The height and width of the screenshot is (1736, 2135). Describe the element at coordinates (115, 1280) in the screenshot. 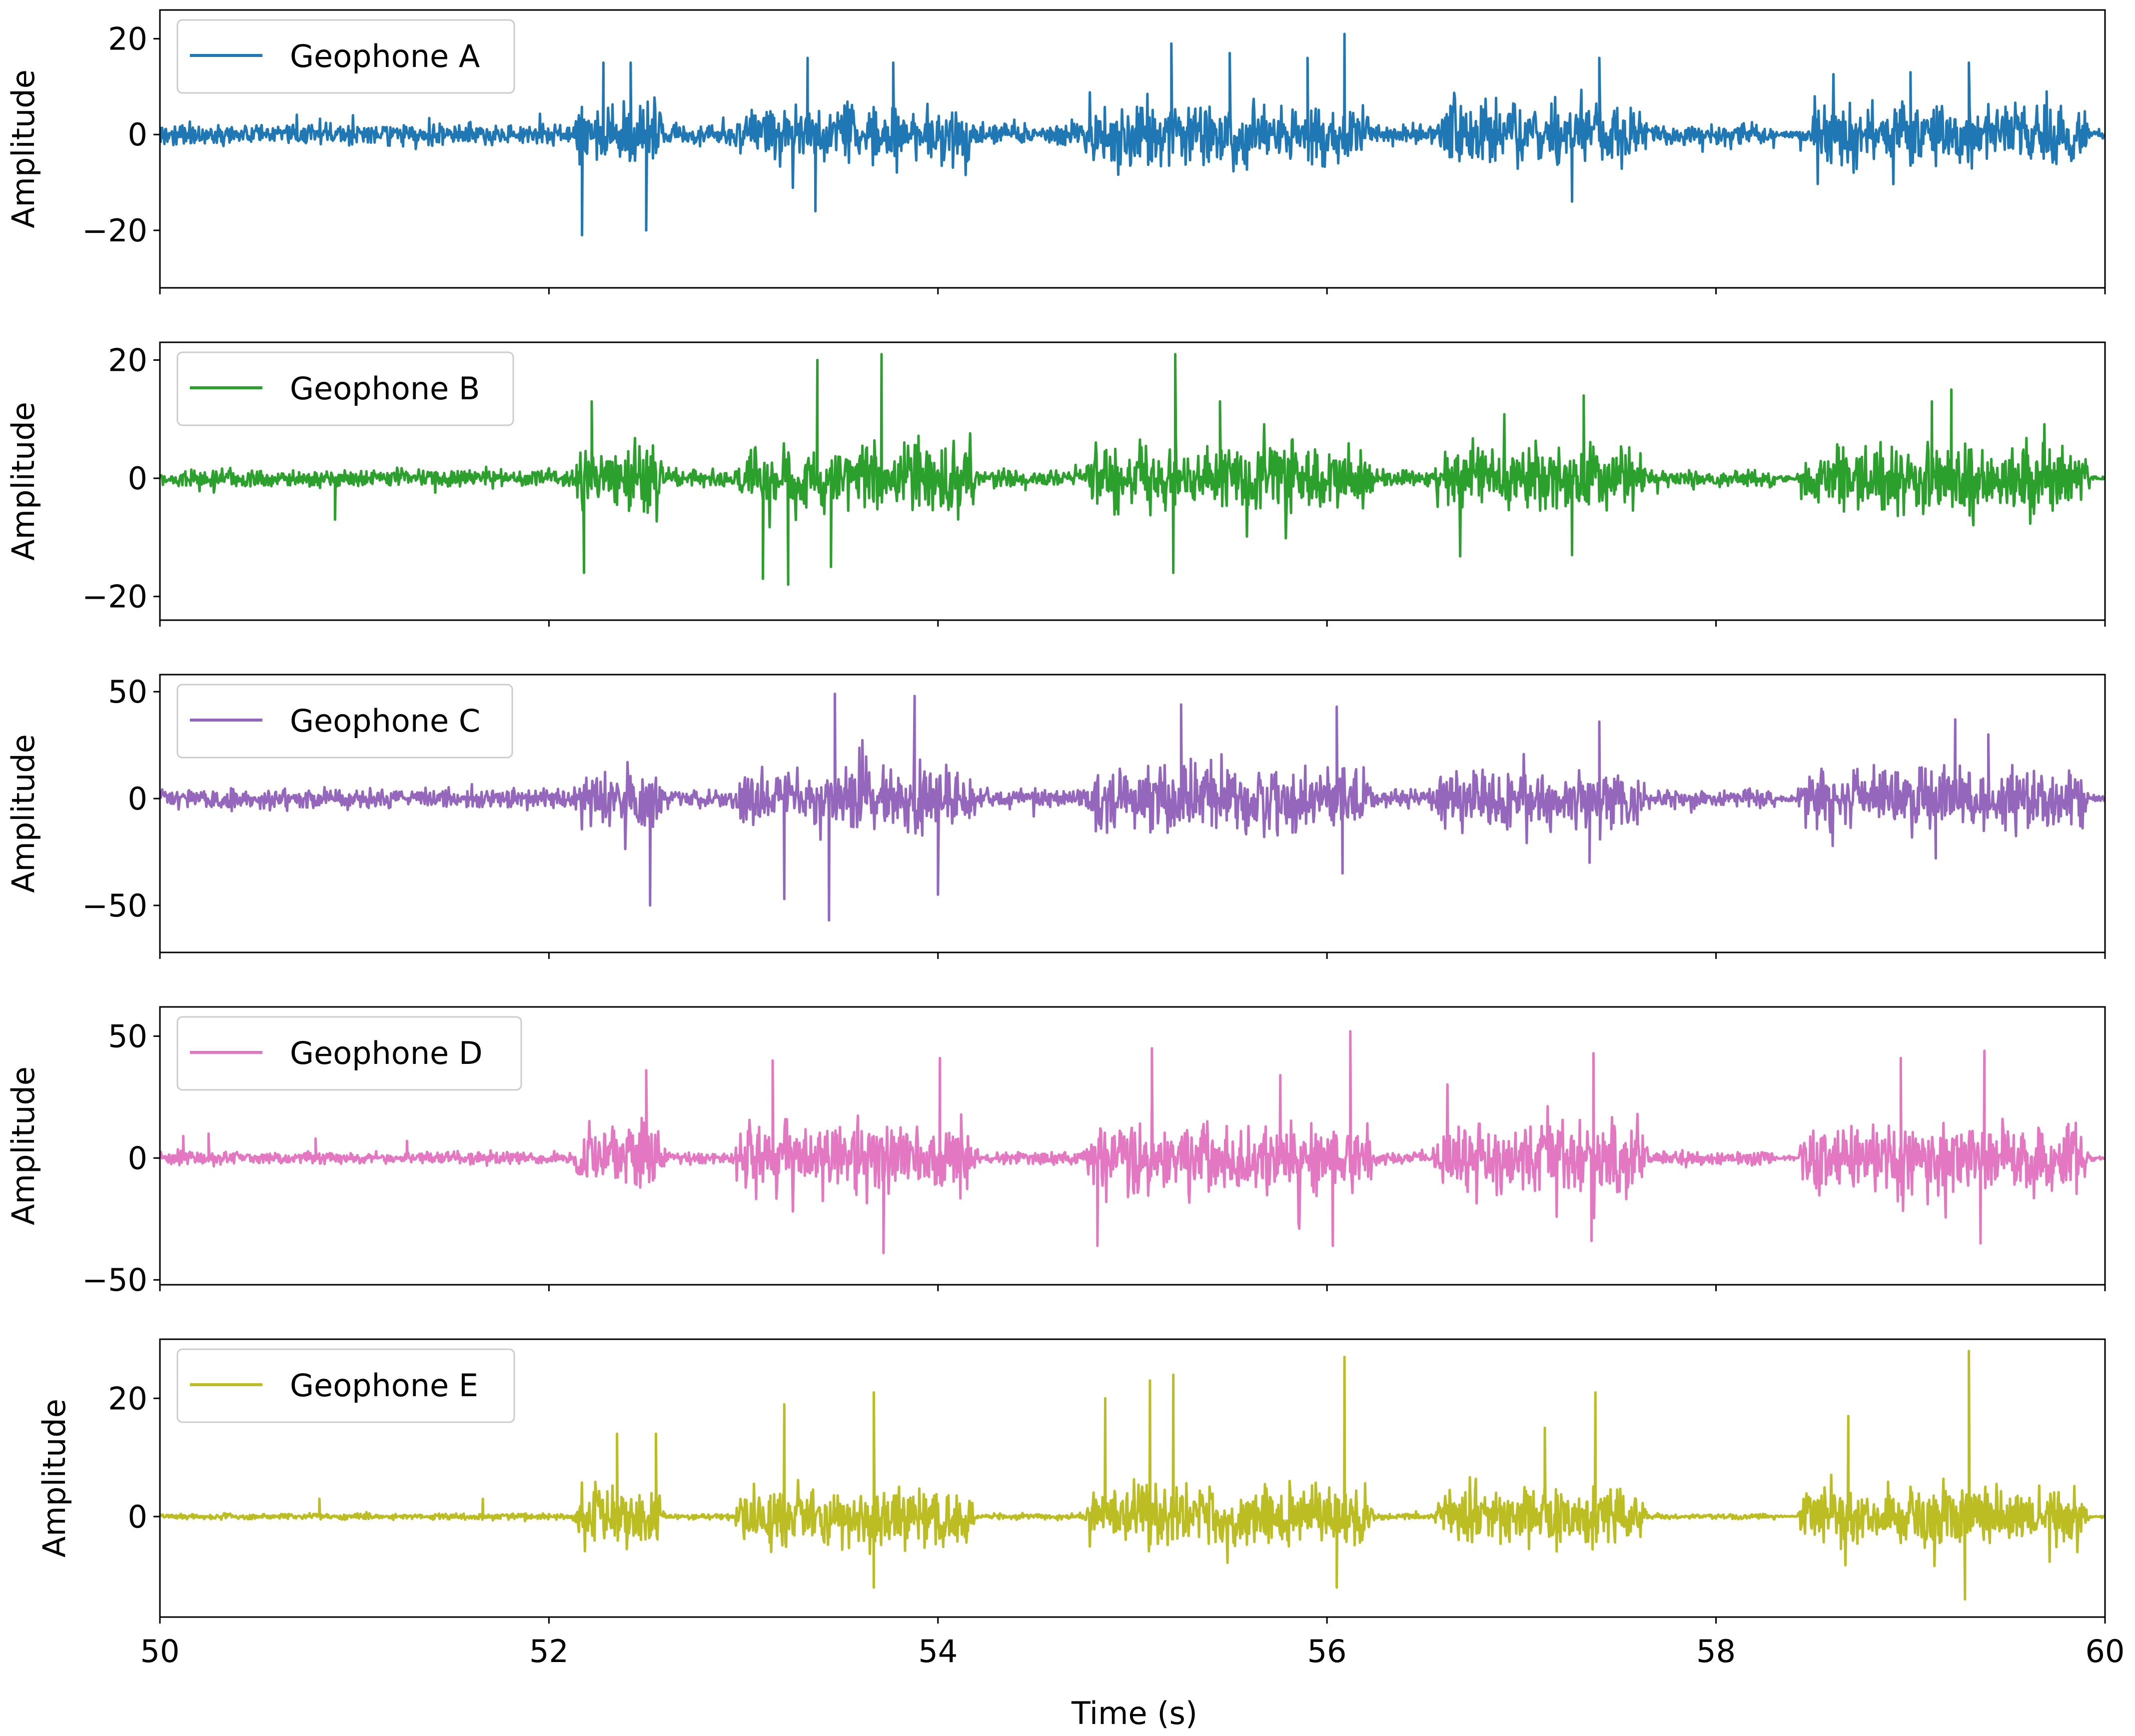

I see `y-tick-label-4: −50` at that location.